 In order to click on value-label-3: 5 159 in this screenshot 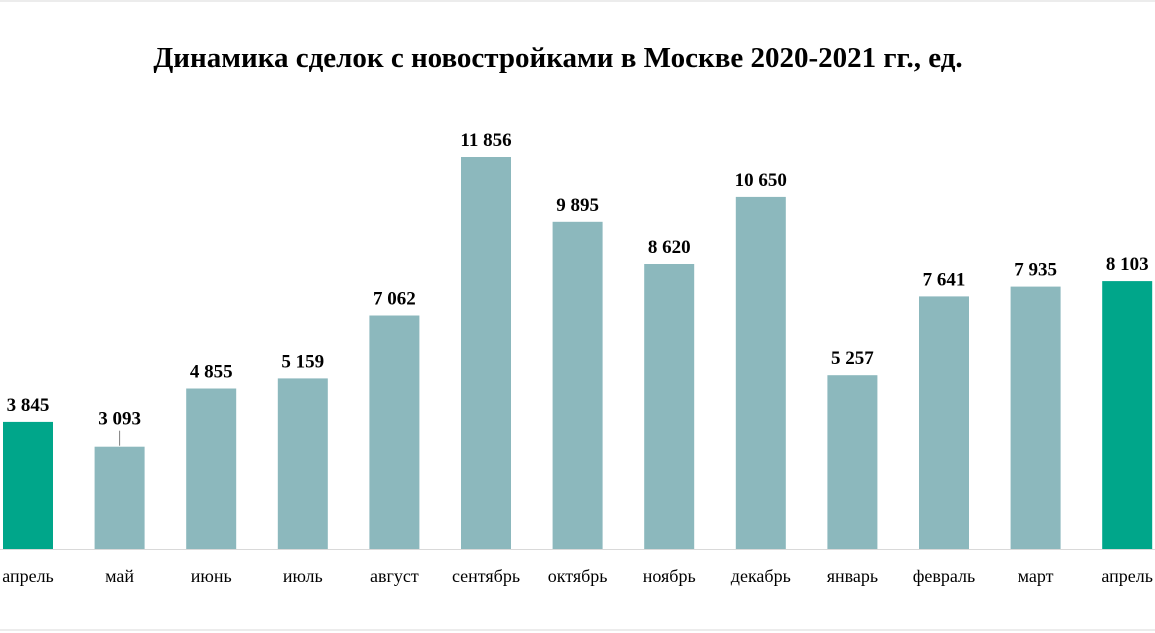, I will do `click(302, 361)`.